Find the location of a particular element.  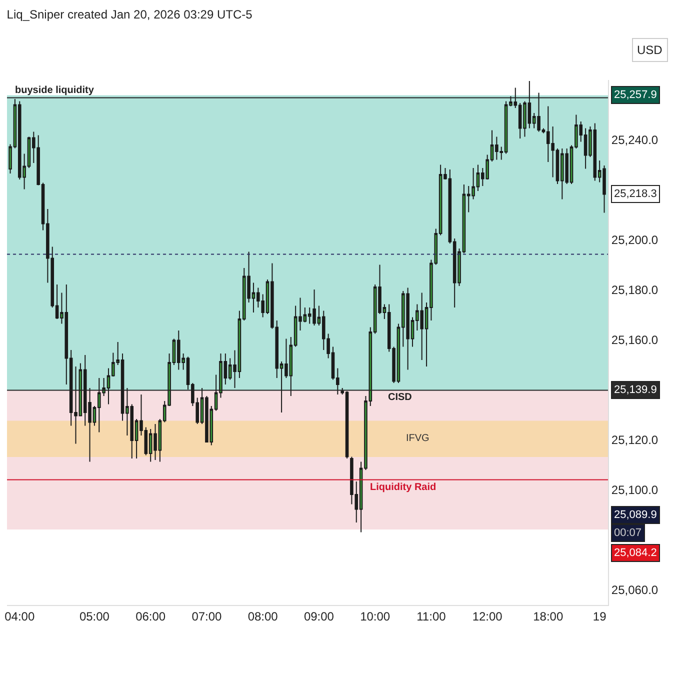

y-tick-label: 25,180.0 is located at coordinates (634, 290).